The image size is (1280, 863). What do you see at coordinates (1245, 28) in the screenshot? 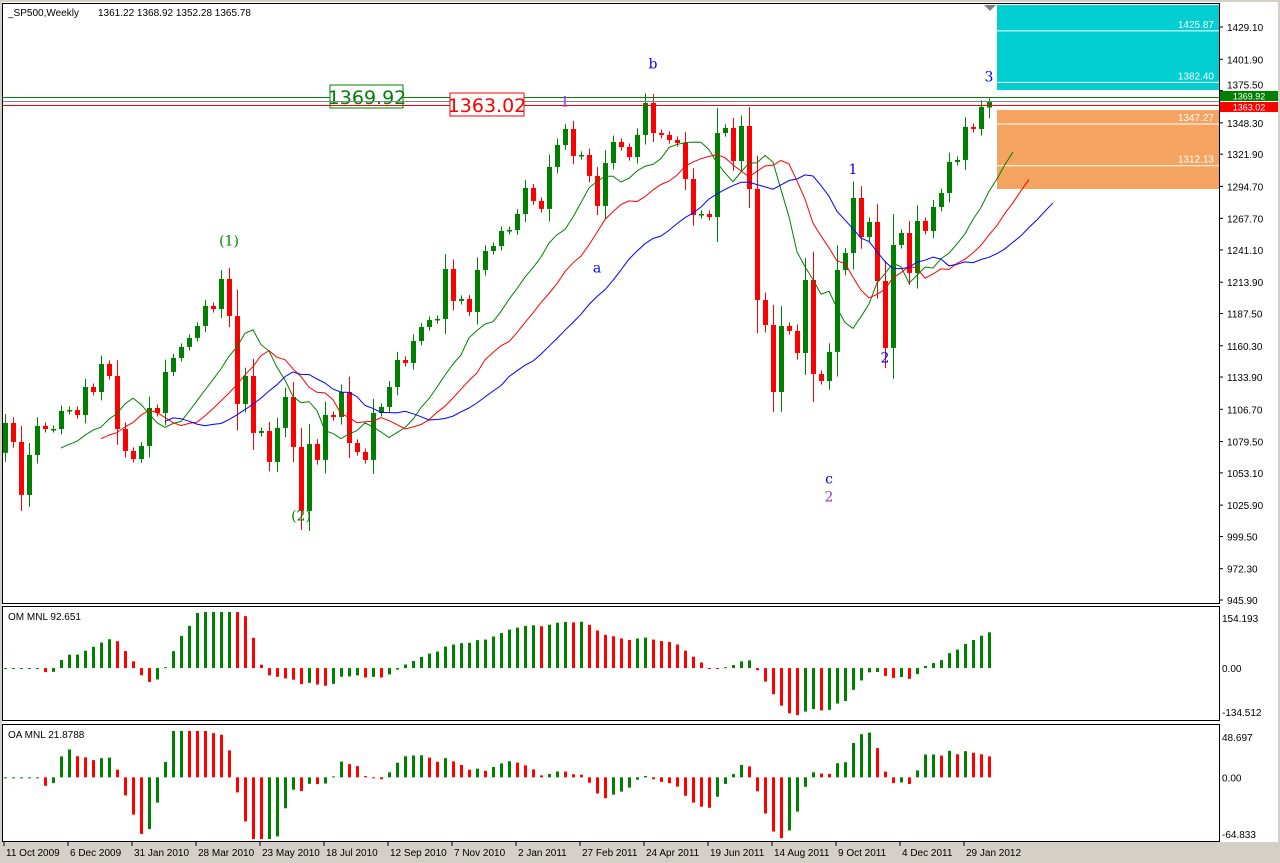
I see `y-axis-label: 1429.10` at bounding box center [1245, 28].